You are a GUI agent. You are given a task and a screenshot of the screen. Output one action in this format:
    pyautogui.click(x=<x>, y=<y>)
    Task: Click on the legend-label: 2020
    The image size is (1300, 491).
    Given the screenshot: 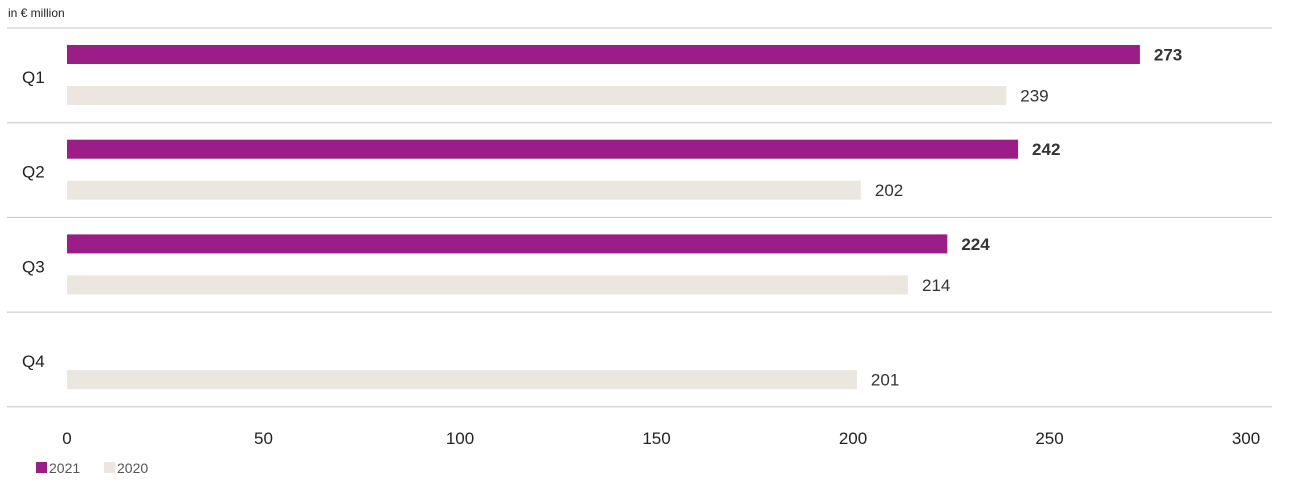 What is the action you would take?
    pyautogui.click(x=132, y=468)
    